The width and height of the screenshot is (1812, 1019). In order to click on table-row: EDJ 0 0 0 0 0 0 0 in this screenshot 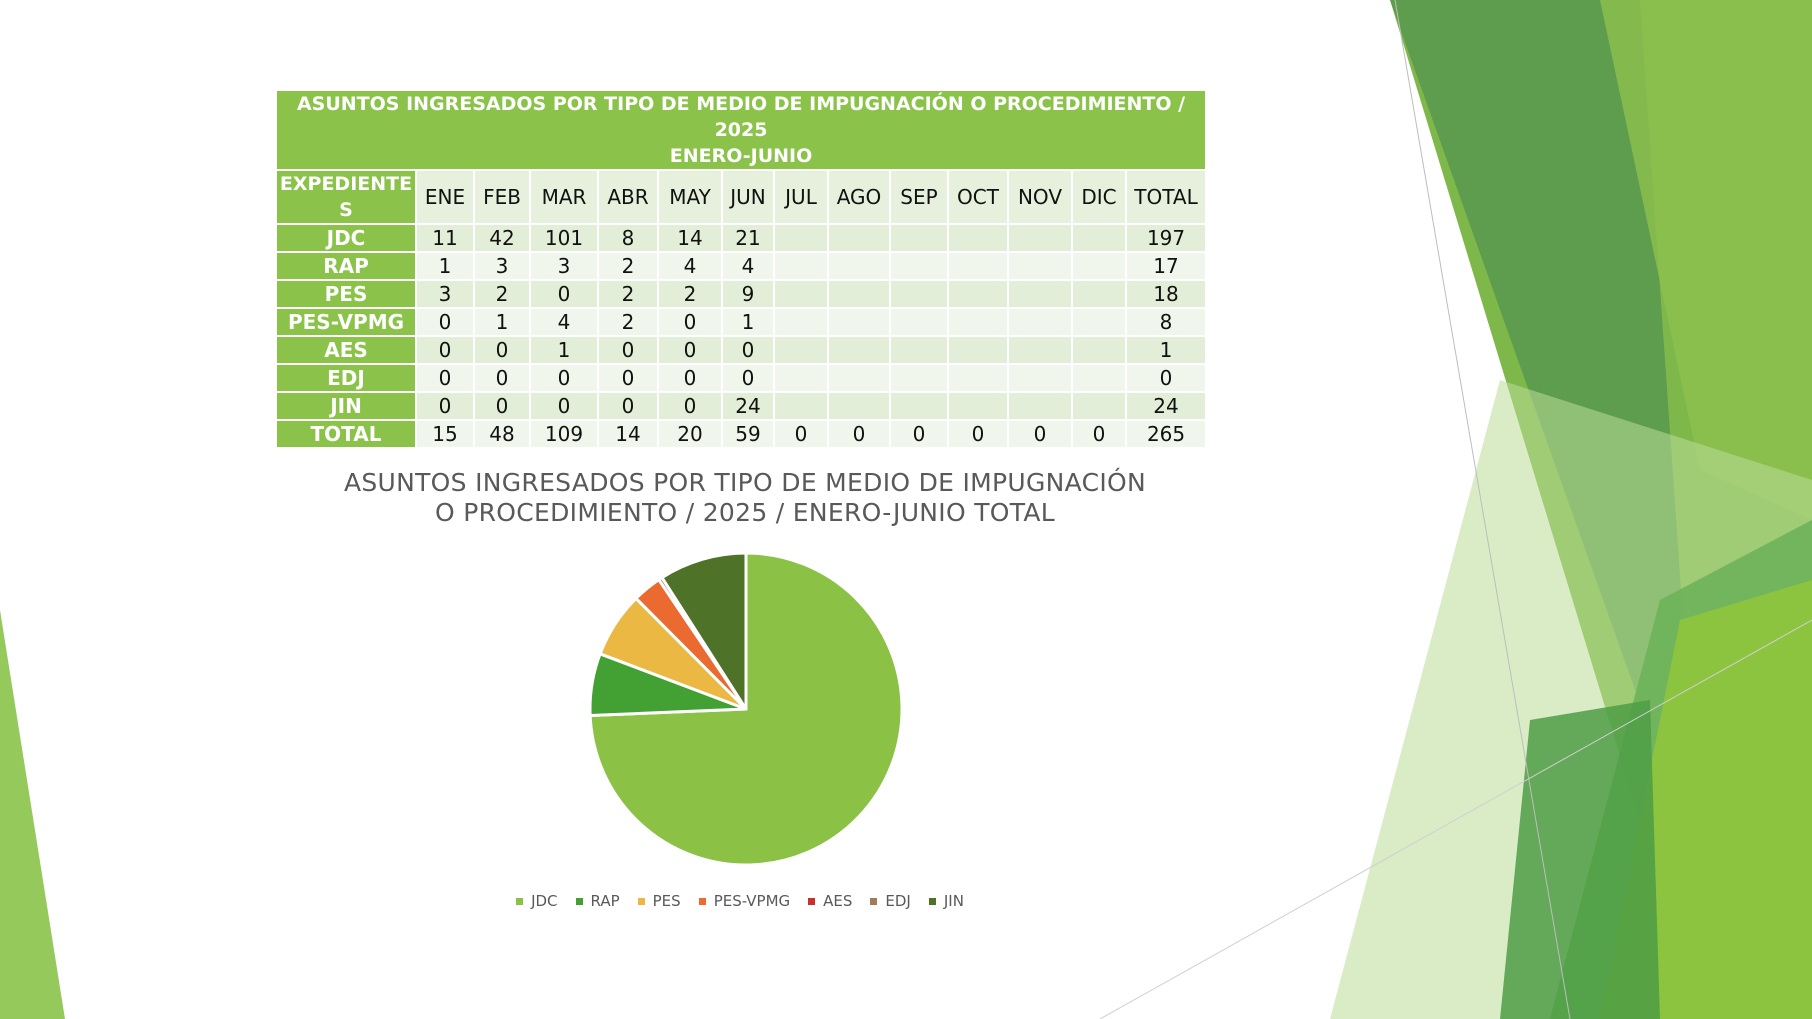, I will do `click(741, 378)`.